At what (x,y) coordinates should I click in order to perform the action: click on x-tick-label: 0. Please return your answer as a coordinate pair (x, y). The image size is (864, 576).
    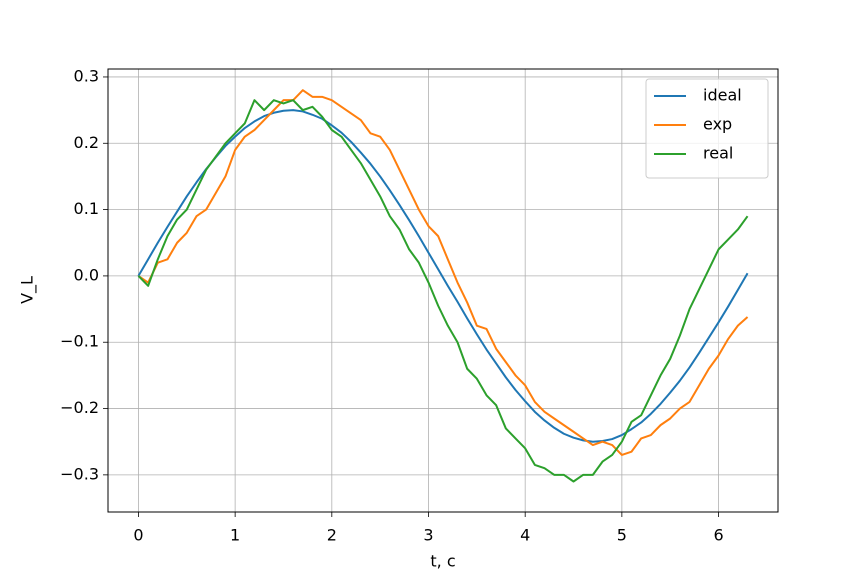
    Looking at the image, I should click on (138, 535).